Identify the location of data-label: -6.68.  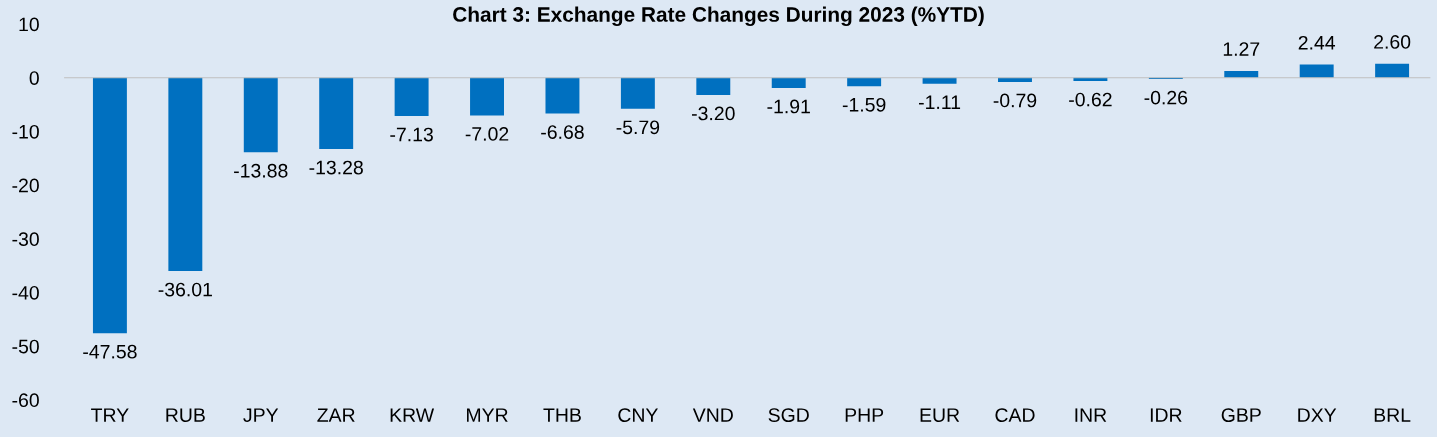
(562, 132).